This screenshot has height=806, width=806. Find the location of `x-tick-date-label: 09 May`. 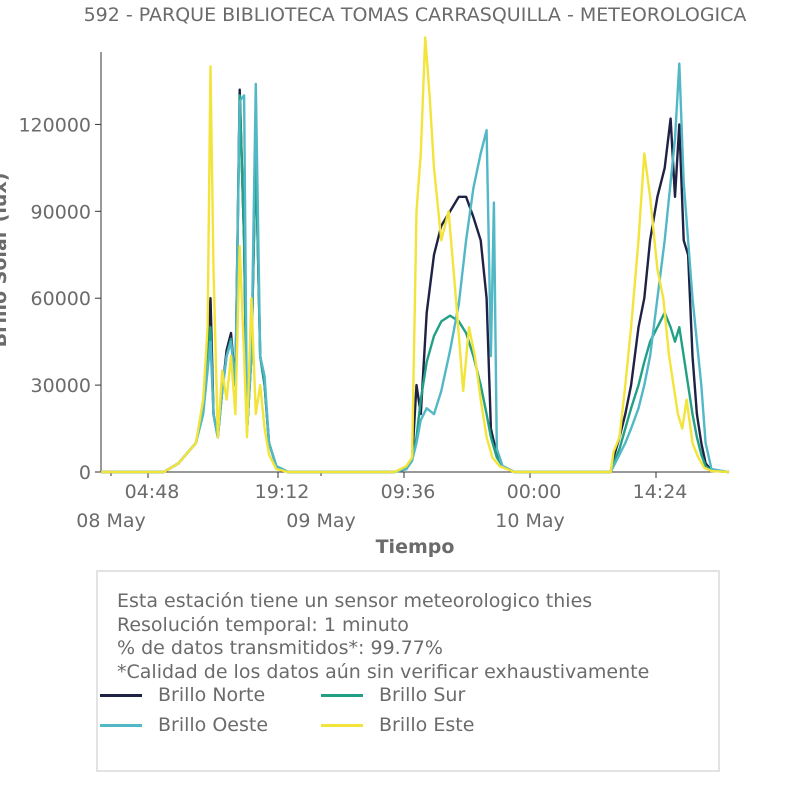

x-tick-date-label: 09 May is located at coordinates (321, 521).